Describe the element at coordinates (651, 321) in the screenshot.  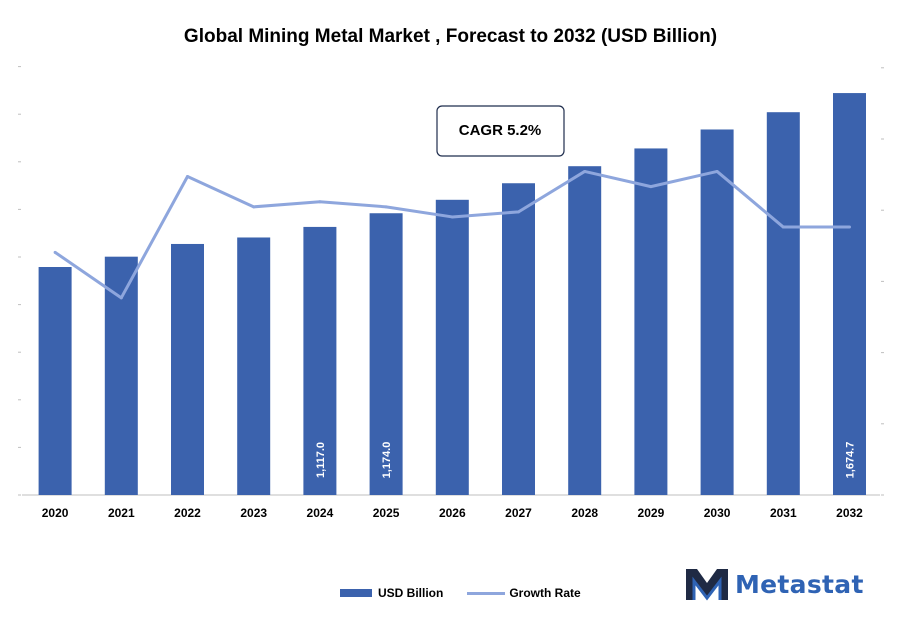
I see `bar-2029` at that location.